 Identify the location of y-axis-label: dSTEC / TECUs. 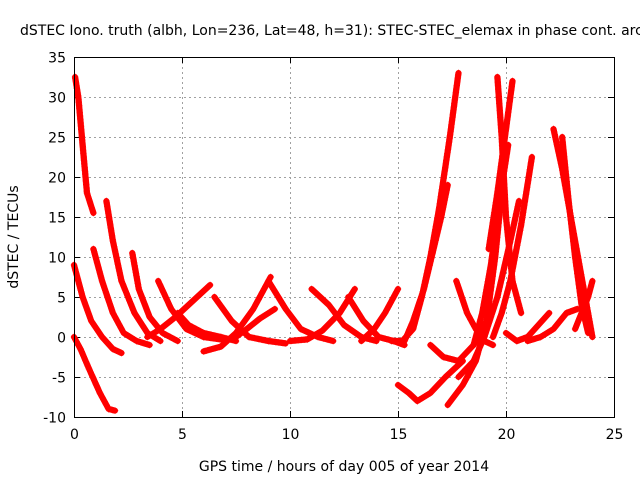
(14, 236).